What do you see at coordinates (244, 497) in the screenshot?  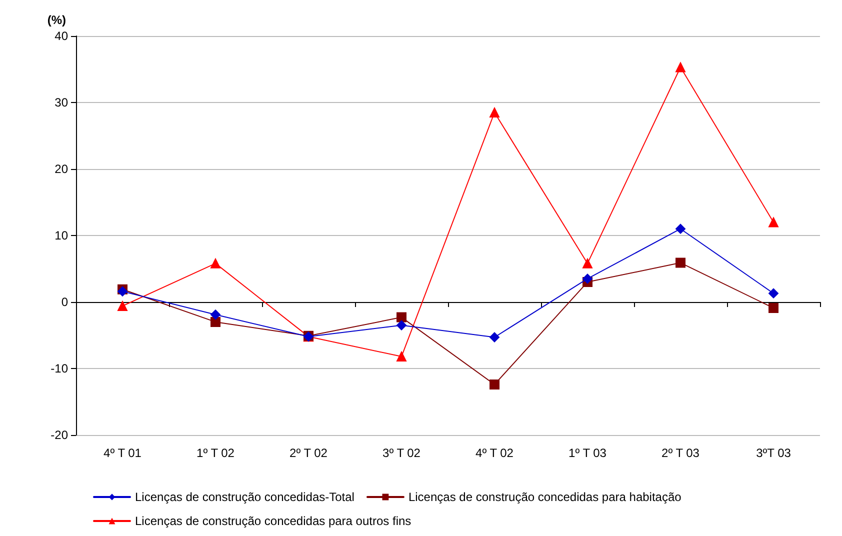 I see `legend-label: Licenças de construção concedidas-Total` at bounding box center [244, 497].